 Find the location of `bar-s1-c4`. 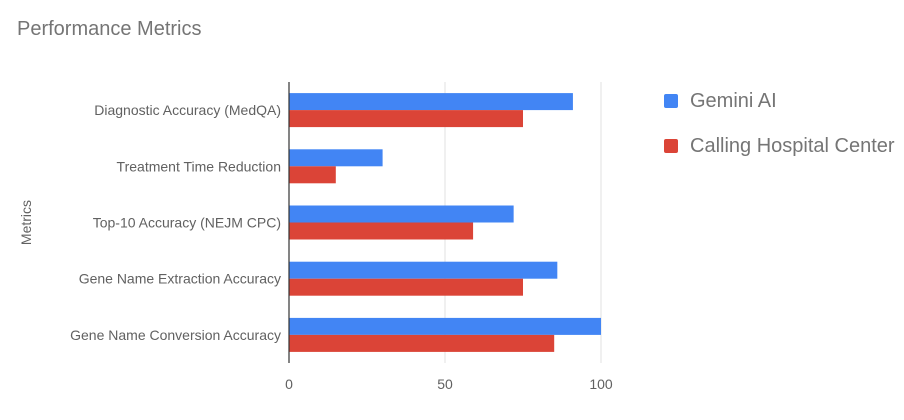

bar-s1-c4 is located at coordinates (422, 343).